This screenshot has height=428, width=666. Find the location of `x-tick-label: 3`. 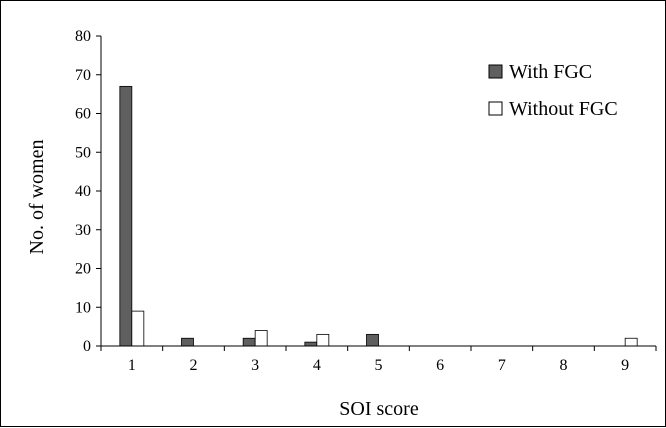

x-tick-label: 3 is located at coordinates (255, 365).